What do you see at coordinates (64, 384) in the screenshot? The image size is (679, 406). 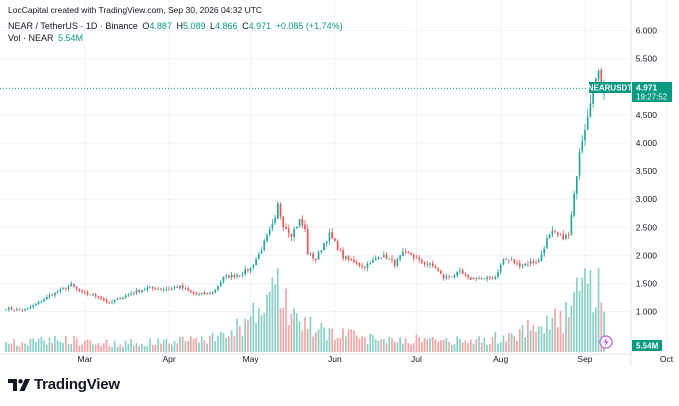 I see `tradingview-logo: TradingView` at bounding box center [64, 384].